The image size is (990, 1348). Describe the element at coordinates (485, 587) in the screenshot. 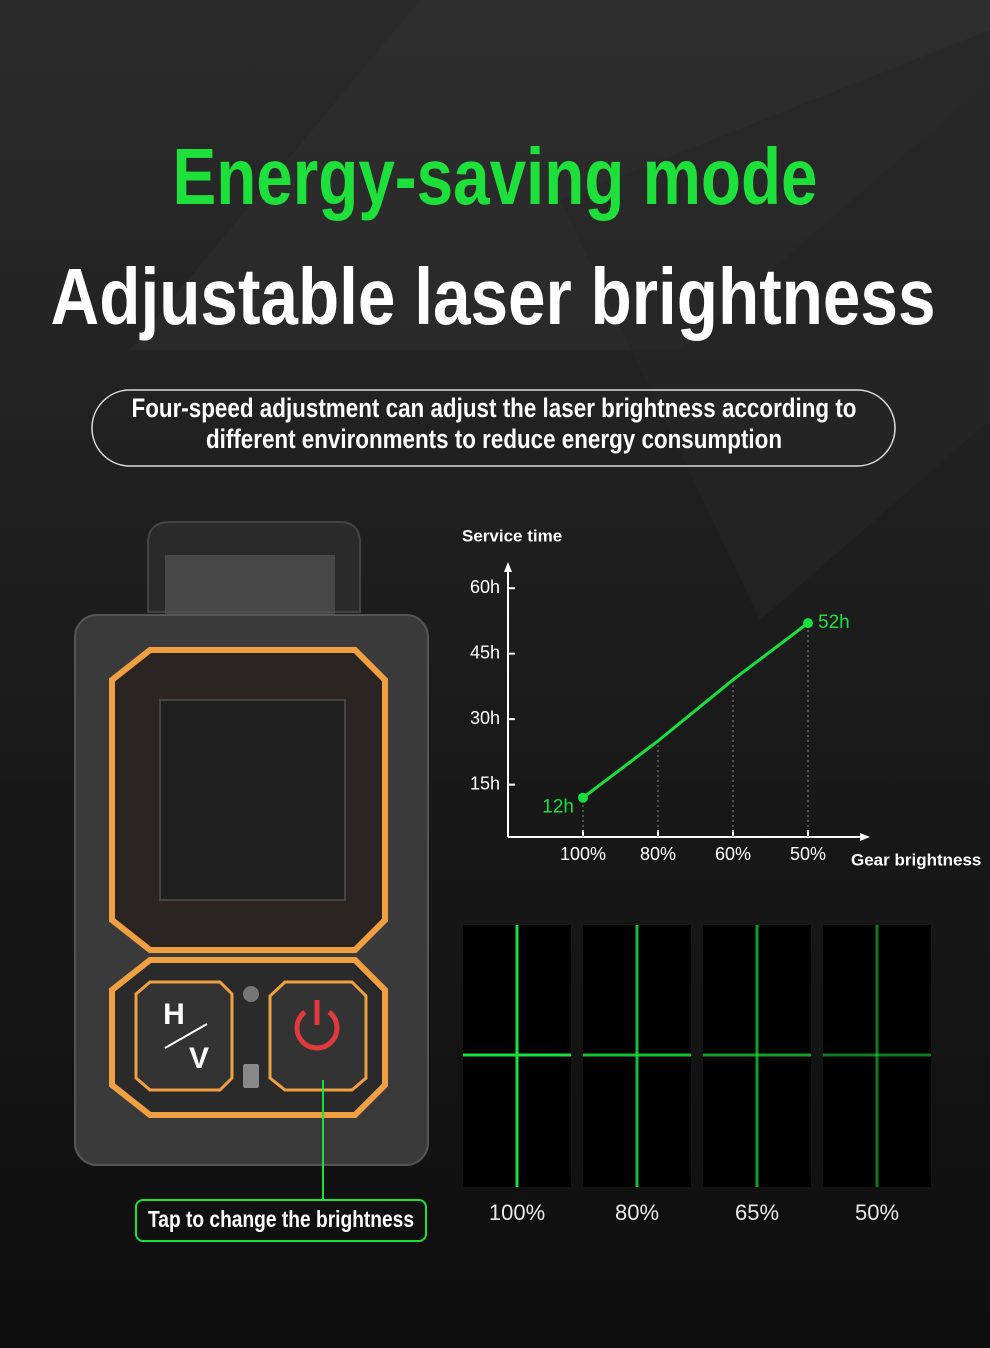

I see `y-tick-label: 60h` at that location.